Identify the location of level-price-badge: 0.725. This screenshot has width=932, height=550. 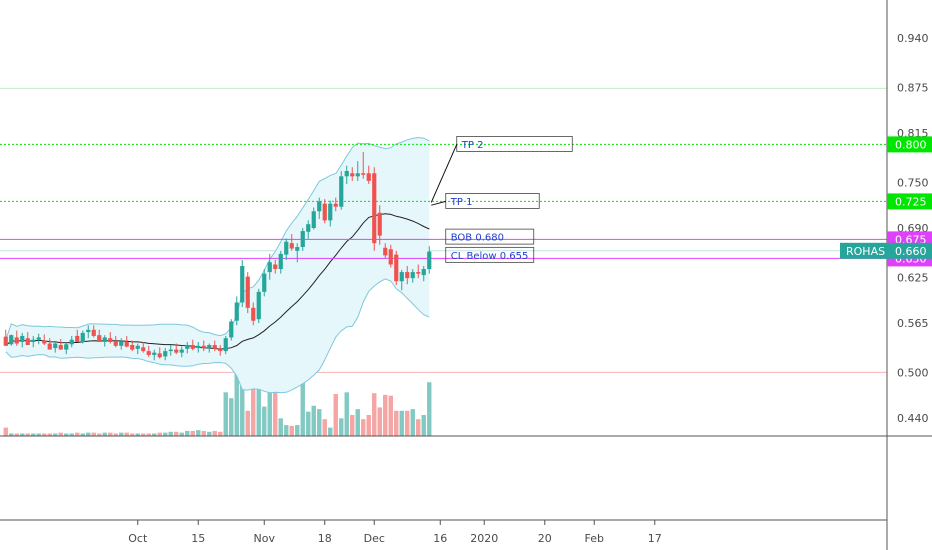
(909, 201).